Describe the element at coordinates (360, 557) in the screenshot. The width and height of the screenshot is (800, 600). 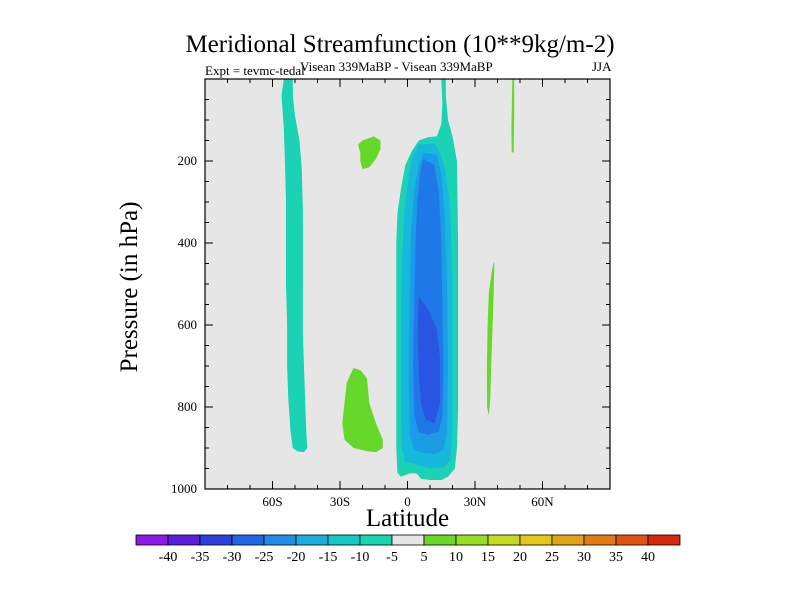
I see `colorbar-label: -10` at that location.